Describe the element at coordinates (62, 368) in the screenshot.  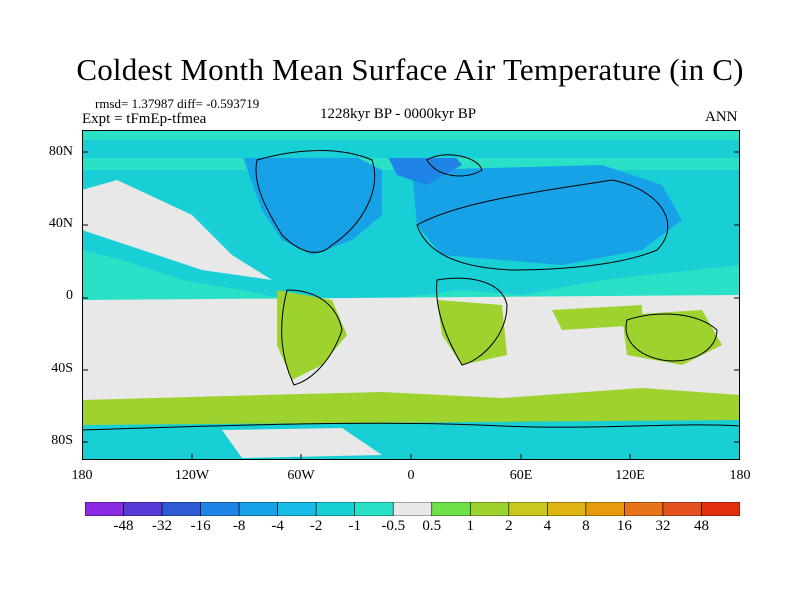
I see `lat-label-40s: 40S` at that location.